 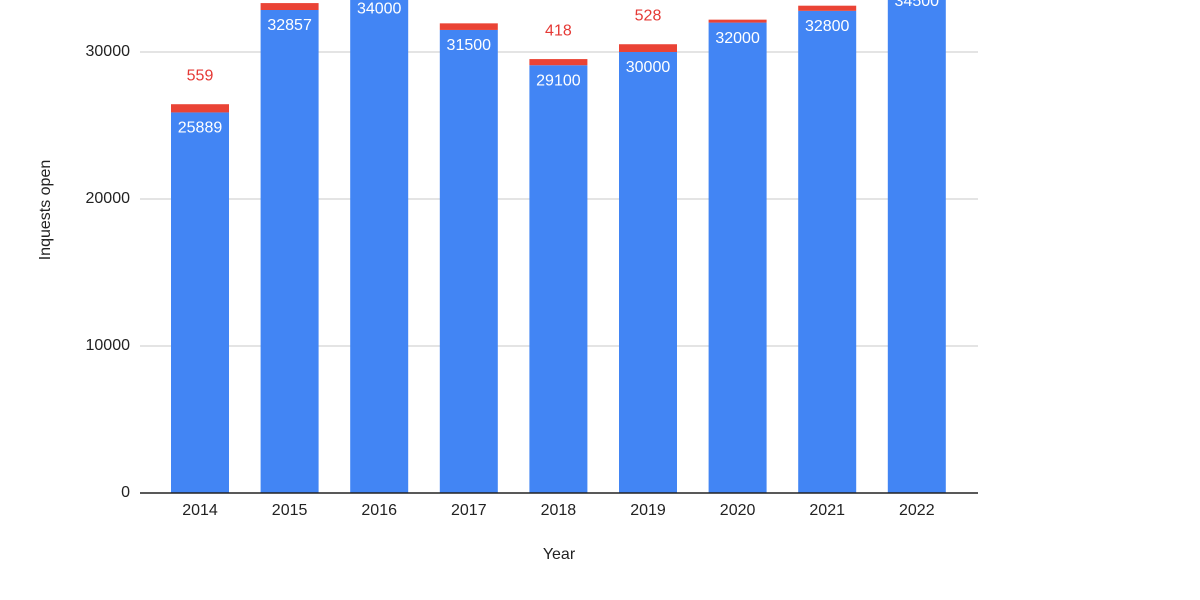 What do you see at coordinates (108, 345) in the screenshot?
I see `y-tick-label: 10000` at bounding box center [108, 345].